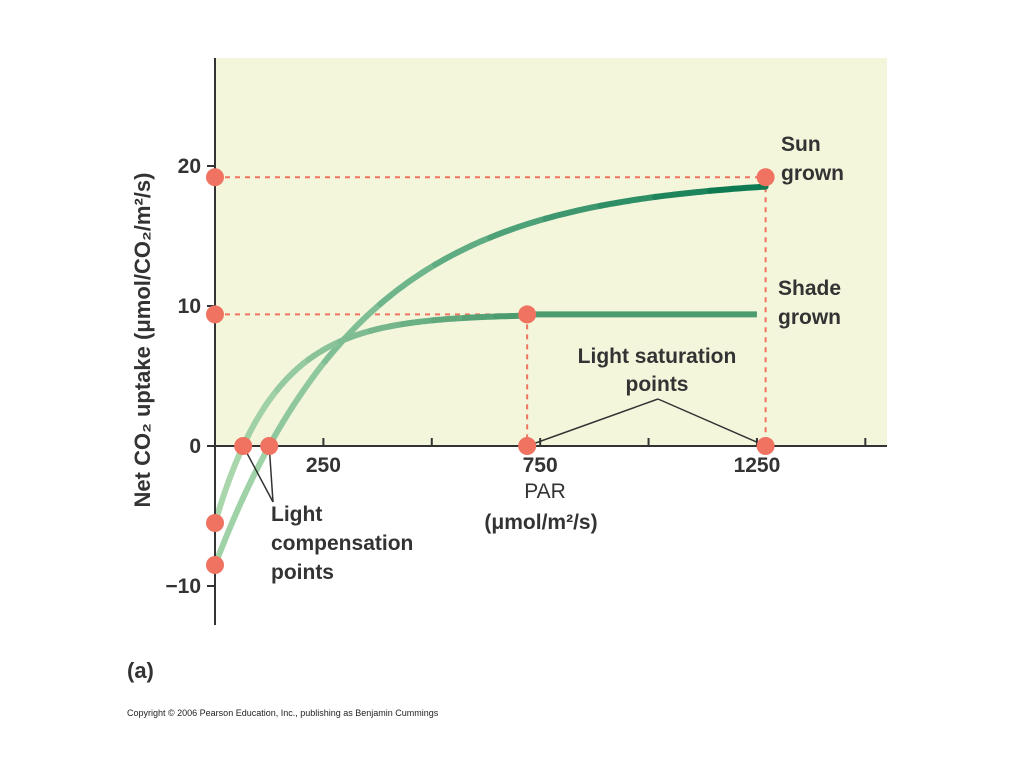 Image resolution: width=1024 pixels, height=768 pixels. What do you see at coordinates (243, 446) in the screenshot?
I see `marker-shade-compensation` at bounding box center [243, 446].